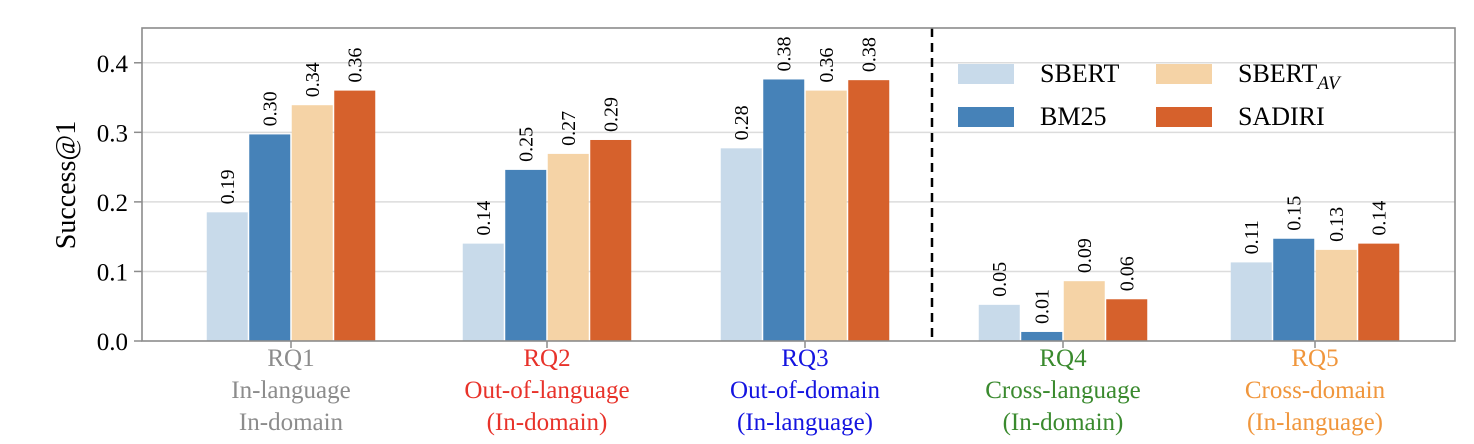  I want to click on y-tick-label: 0.2, so click(112, 203).